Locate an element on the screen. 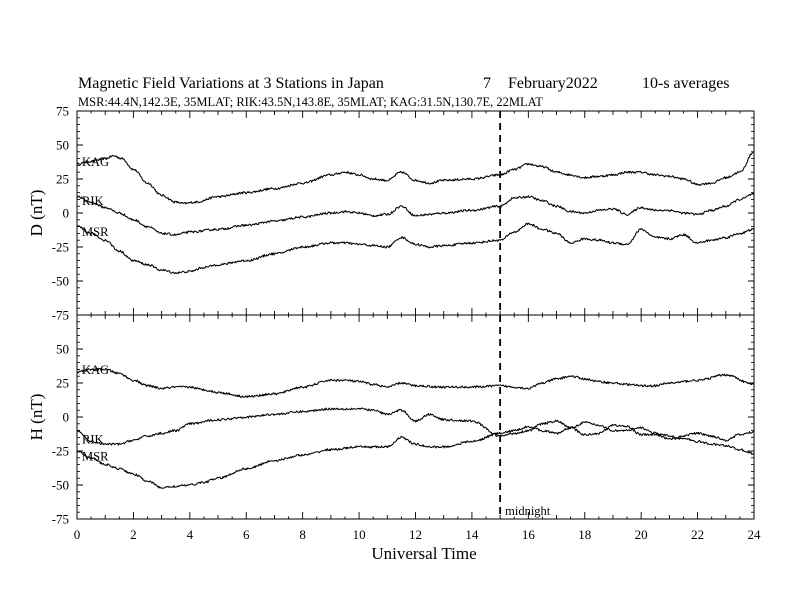 The height and width of the screenshot is (612, 792). midnight-label: midnight is located at coordinates (528, 511).